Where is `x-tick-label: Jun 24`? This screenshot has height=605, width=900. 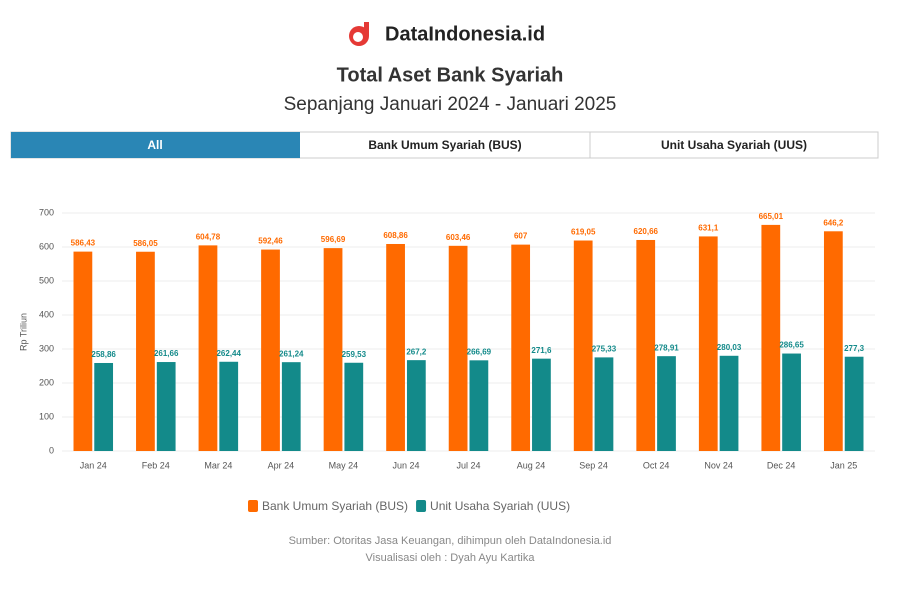
x-tick-label: Jun 24 is located at coordinates (405, 465).